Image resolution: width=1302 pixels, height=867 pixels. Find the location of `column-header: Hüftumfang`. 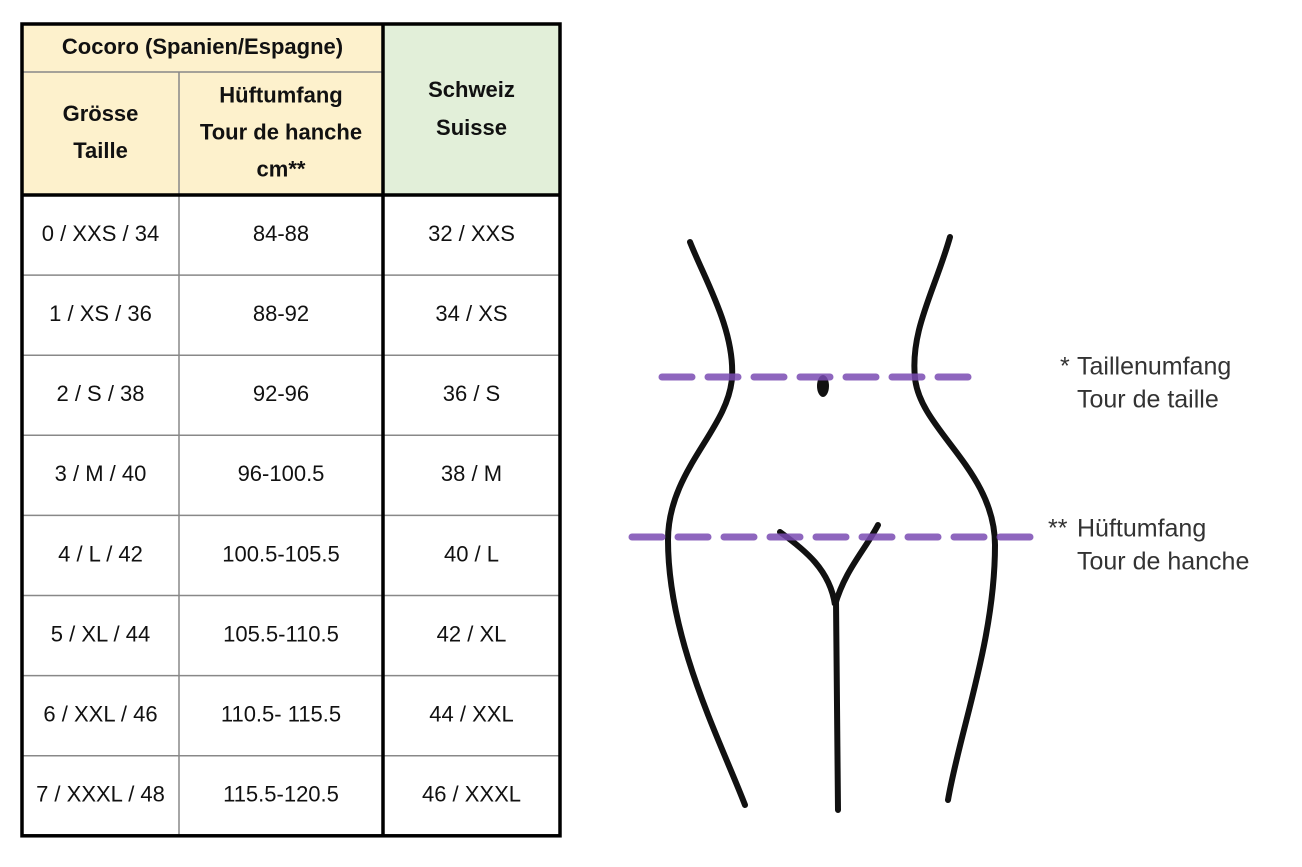

column-header: Hüftumfang is located at coordinates (280, 94).